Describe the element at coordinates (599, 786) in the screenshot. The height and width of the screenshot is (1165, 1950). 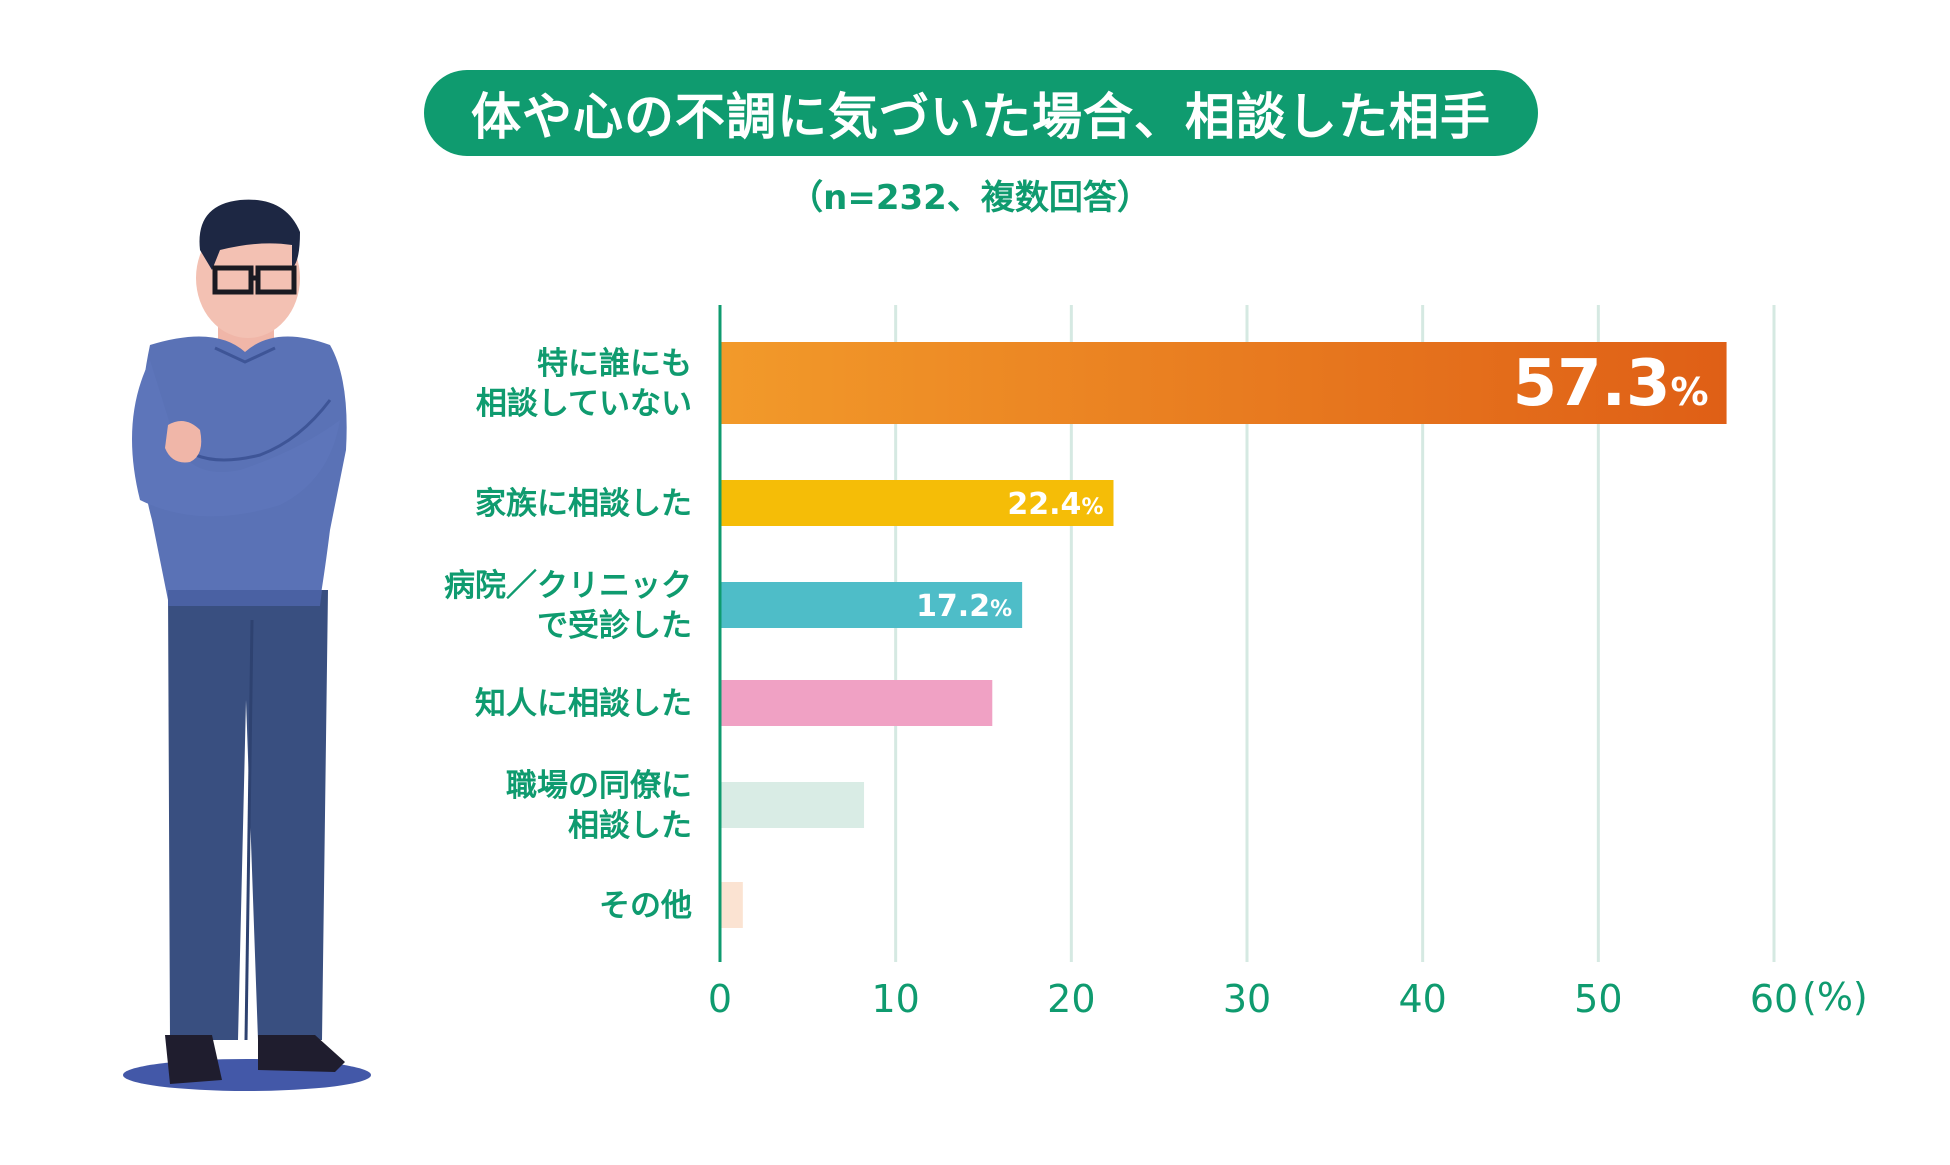
I see `category-label: 職場の同僚に` at that location.